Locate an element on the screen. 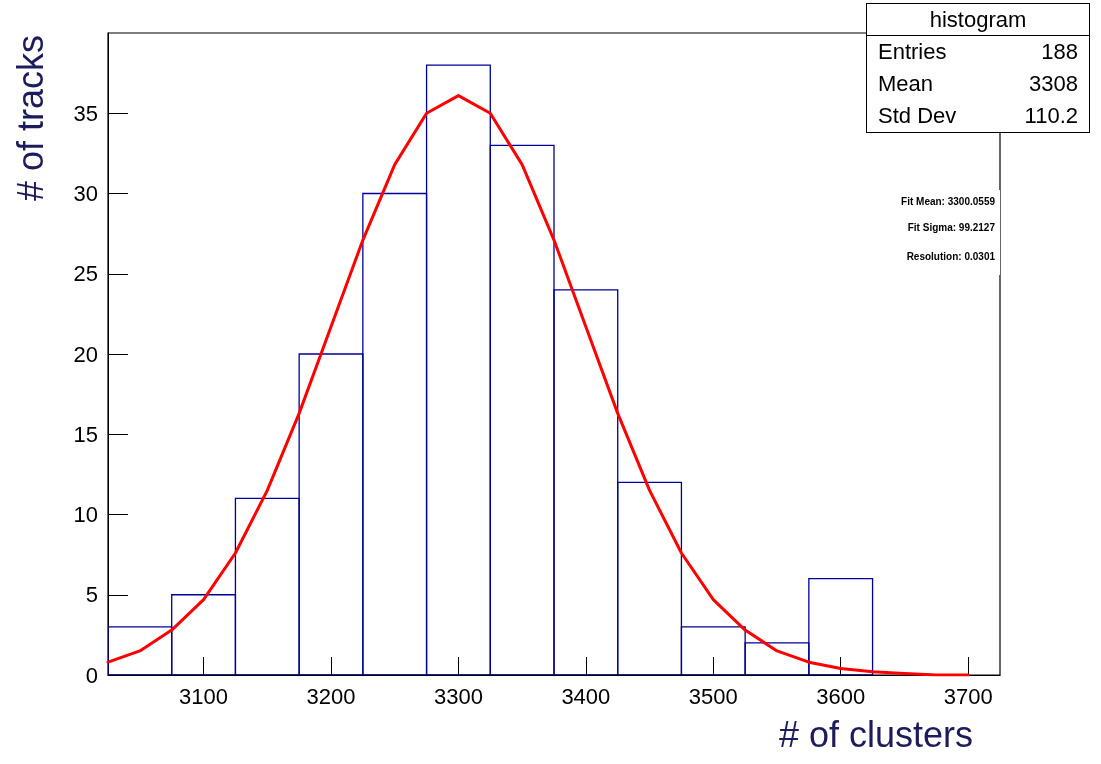 The height and width of the screenshot is (764, 1101). annotation: Fit Mean: 3300.0559 is located at coordinates (948, 201).